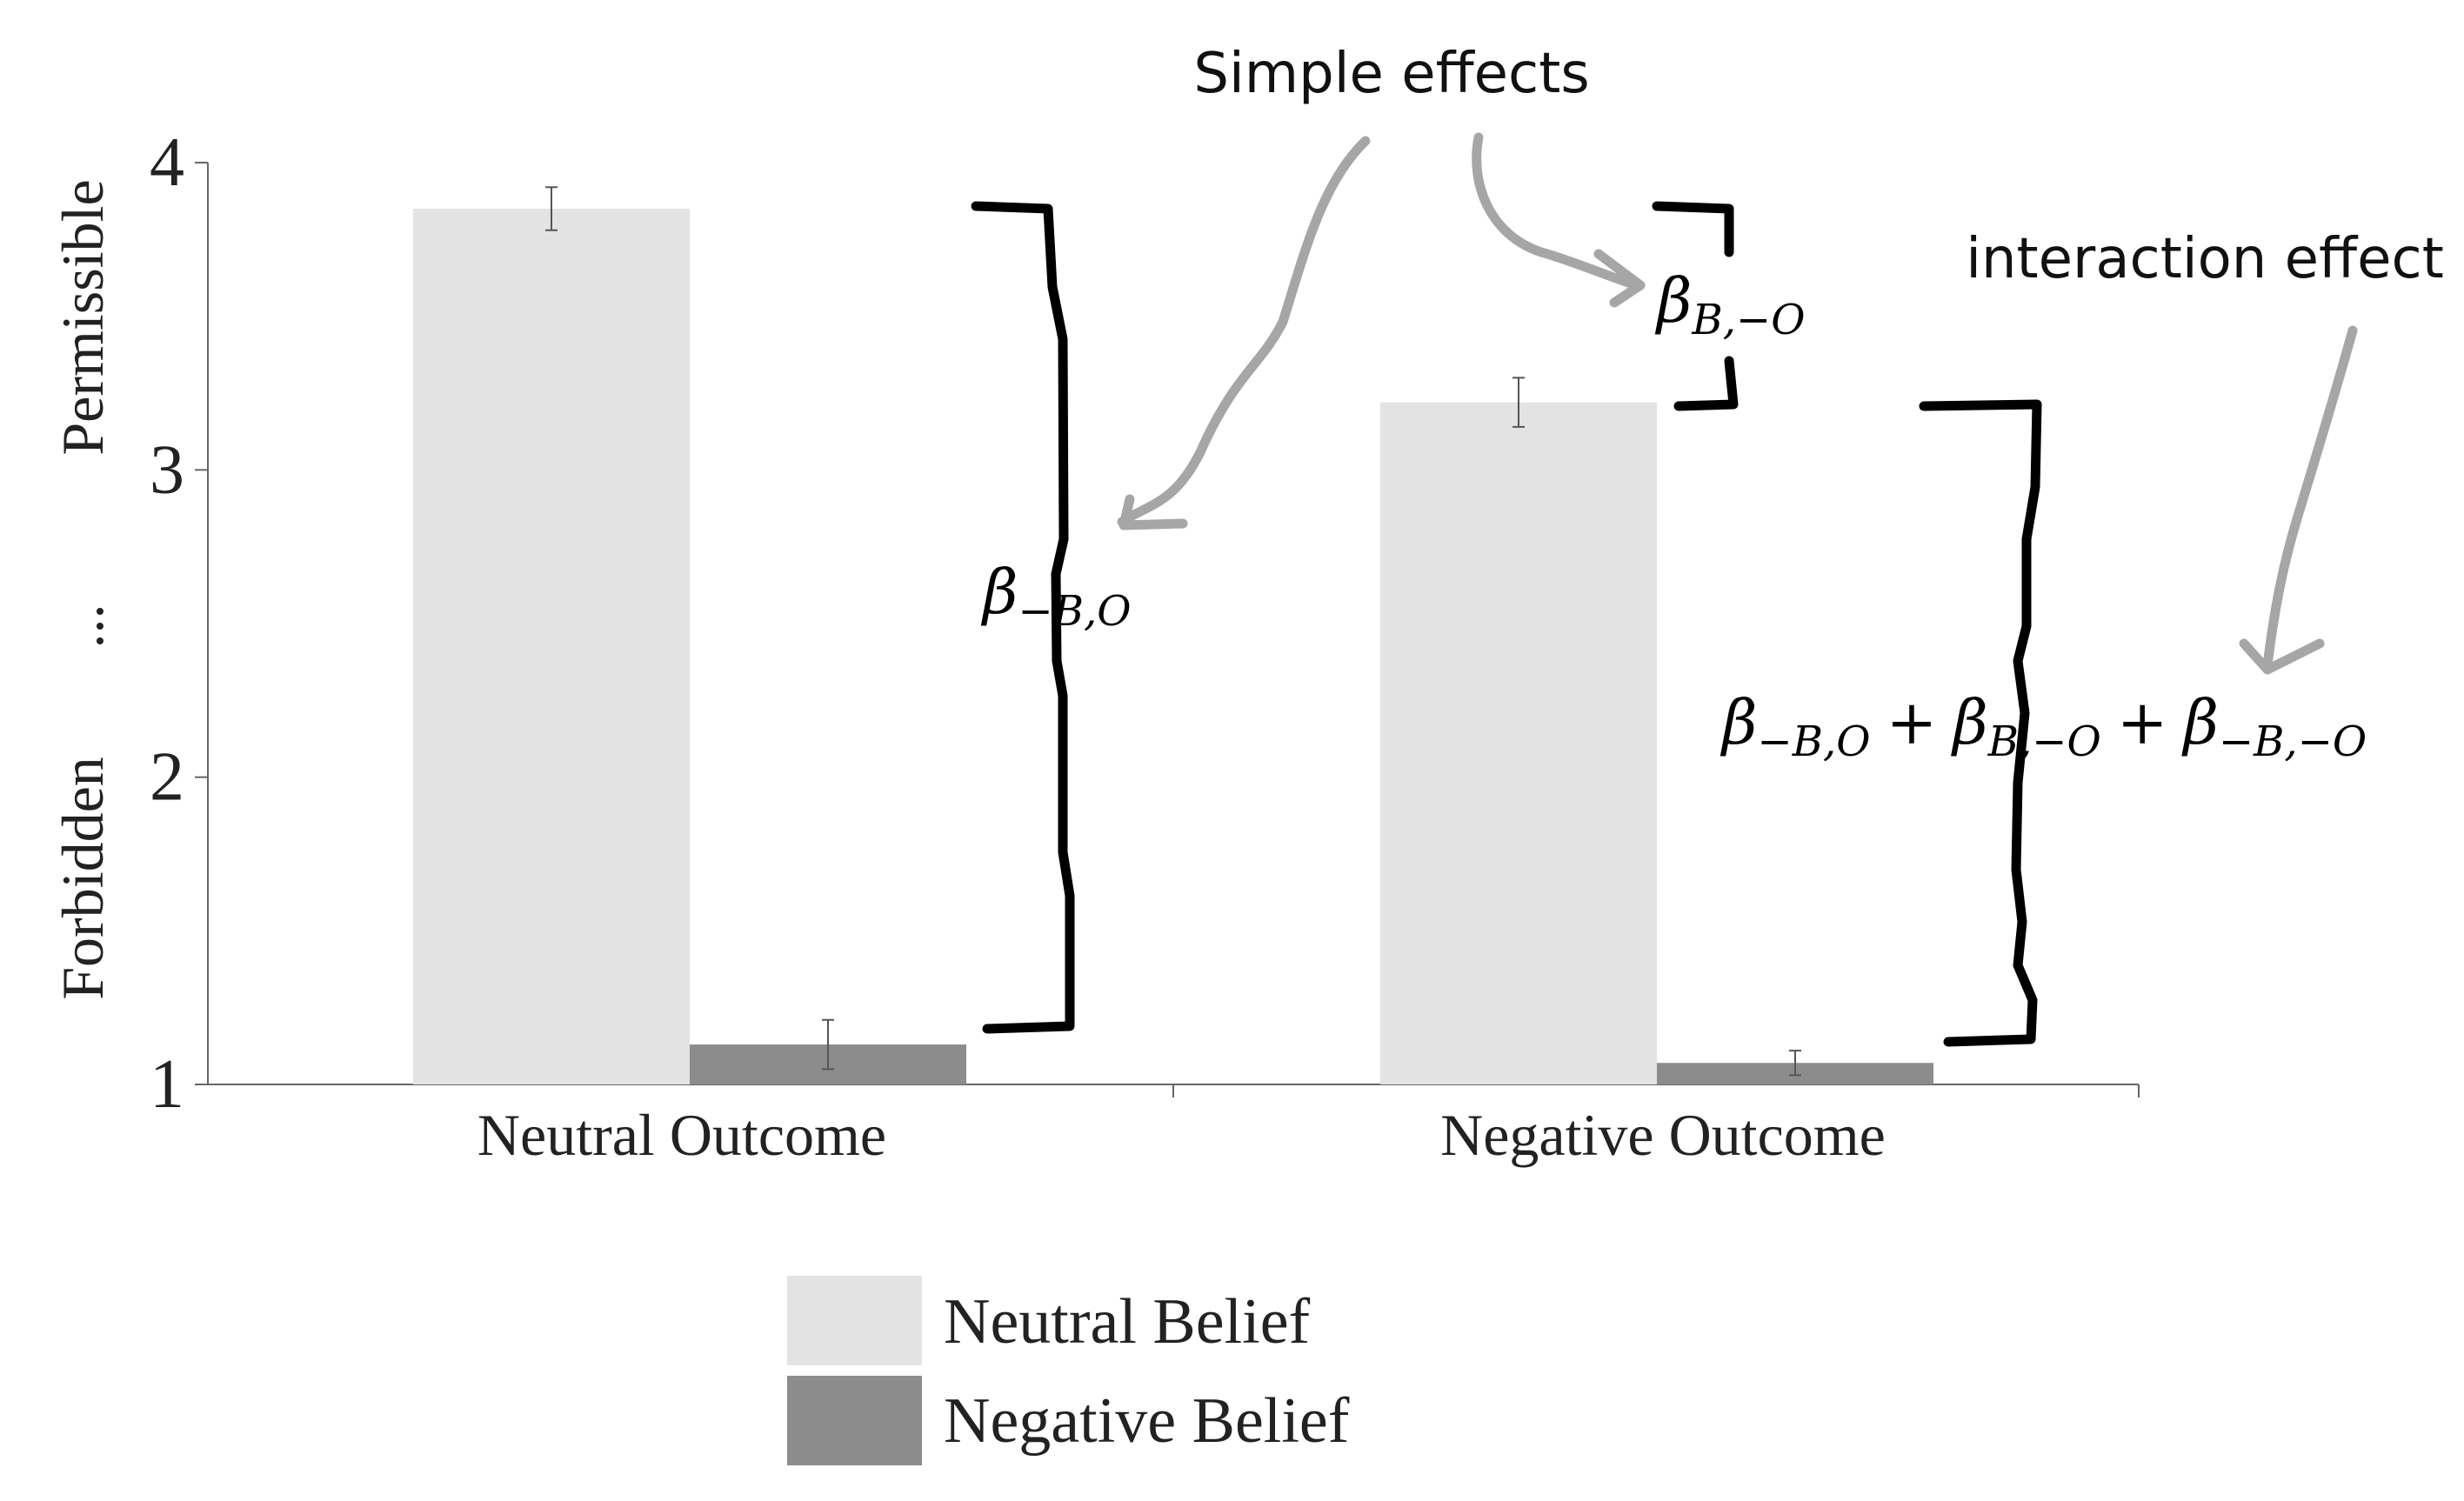 Image resolution: width=2464 pixels, height=1501 pixels. What do you see at coordinates (1147, 1421) in the screenshot?
I see `legend-label-negative-belief: Negative Belief` at bounding box center [1147, 1421].